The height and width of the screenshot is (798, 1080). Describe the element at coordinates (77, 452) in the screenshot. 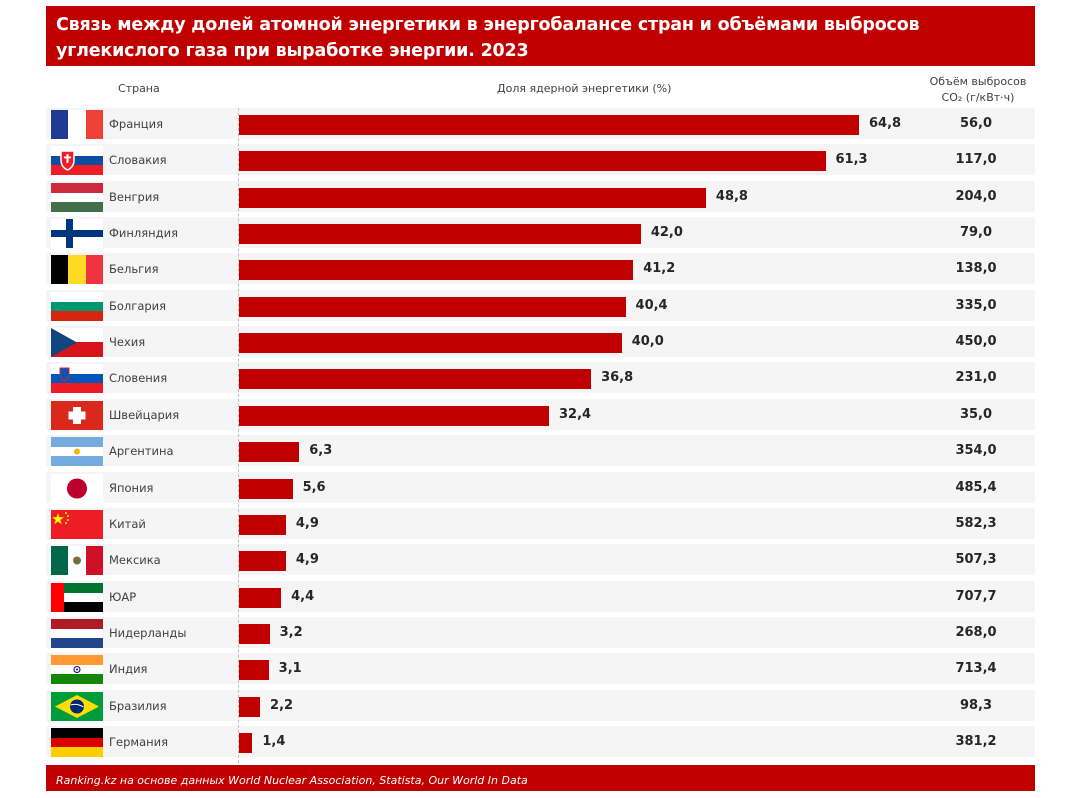

I see `argentina-flag-icon` at that location.